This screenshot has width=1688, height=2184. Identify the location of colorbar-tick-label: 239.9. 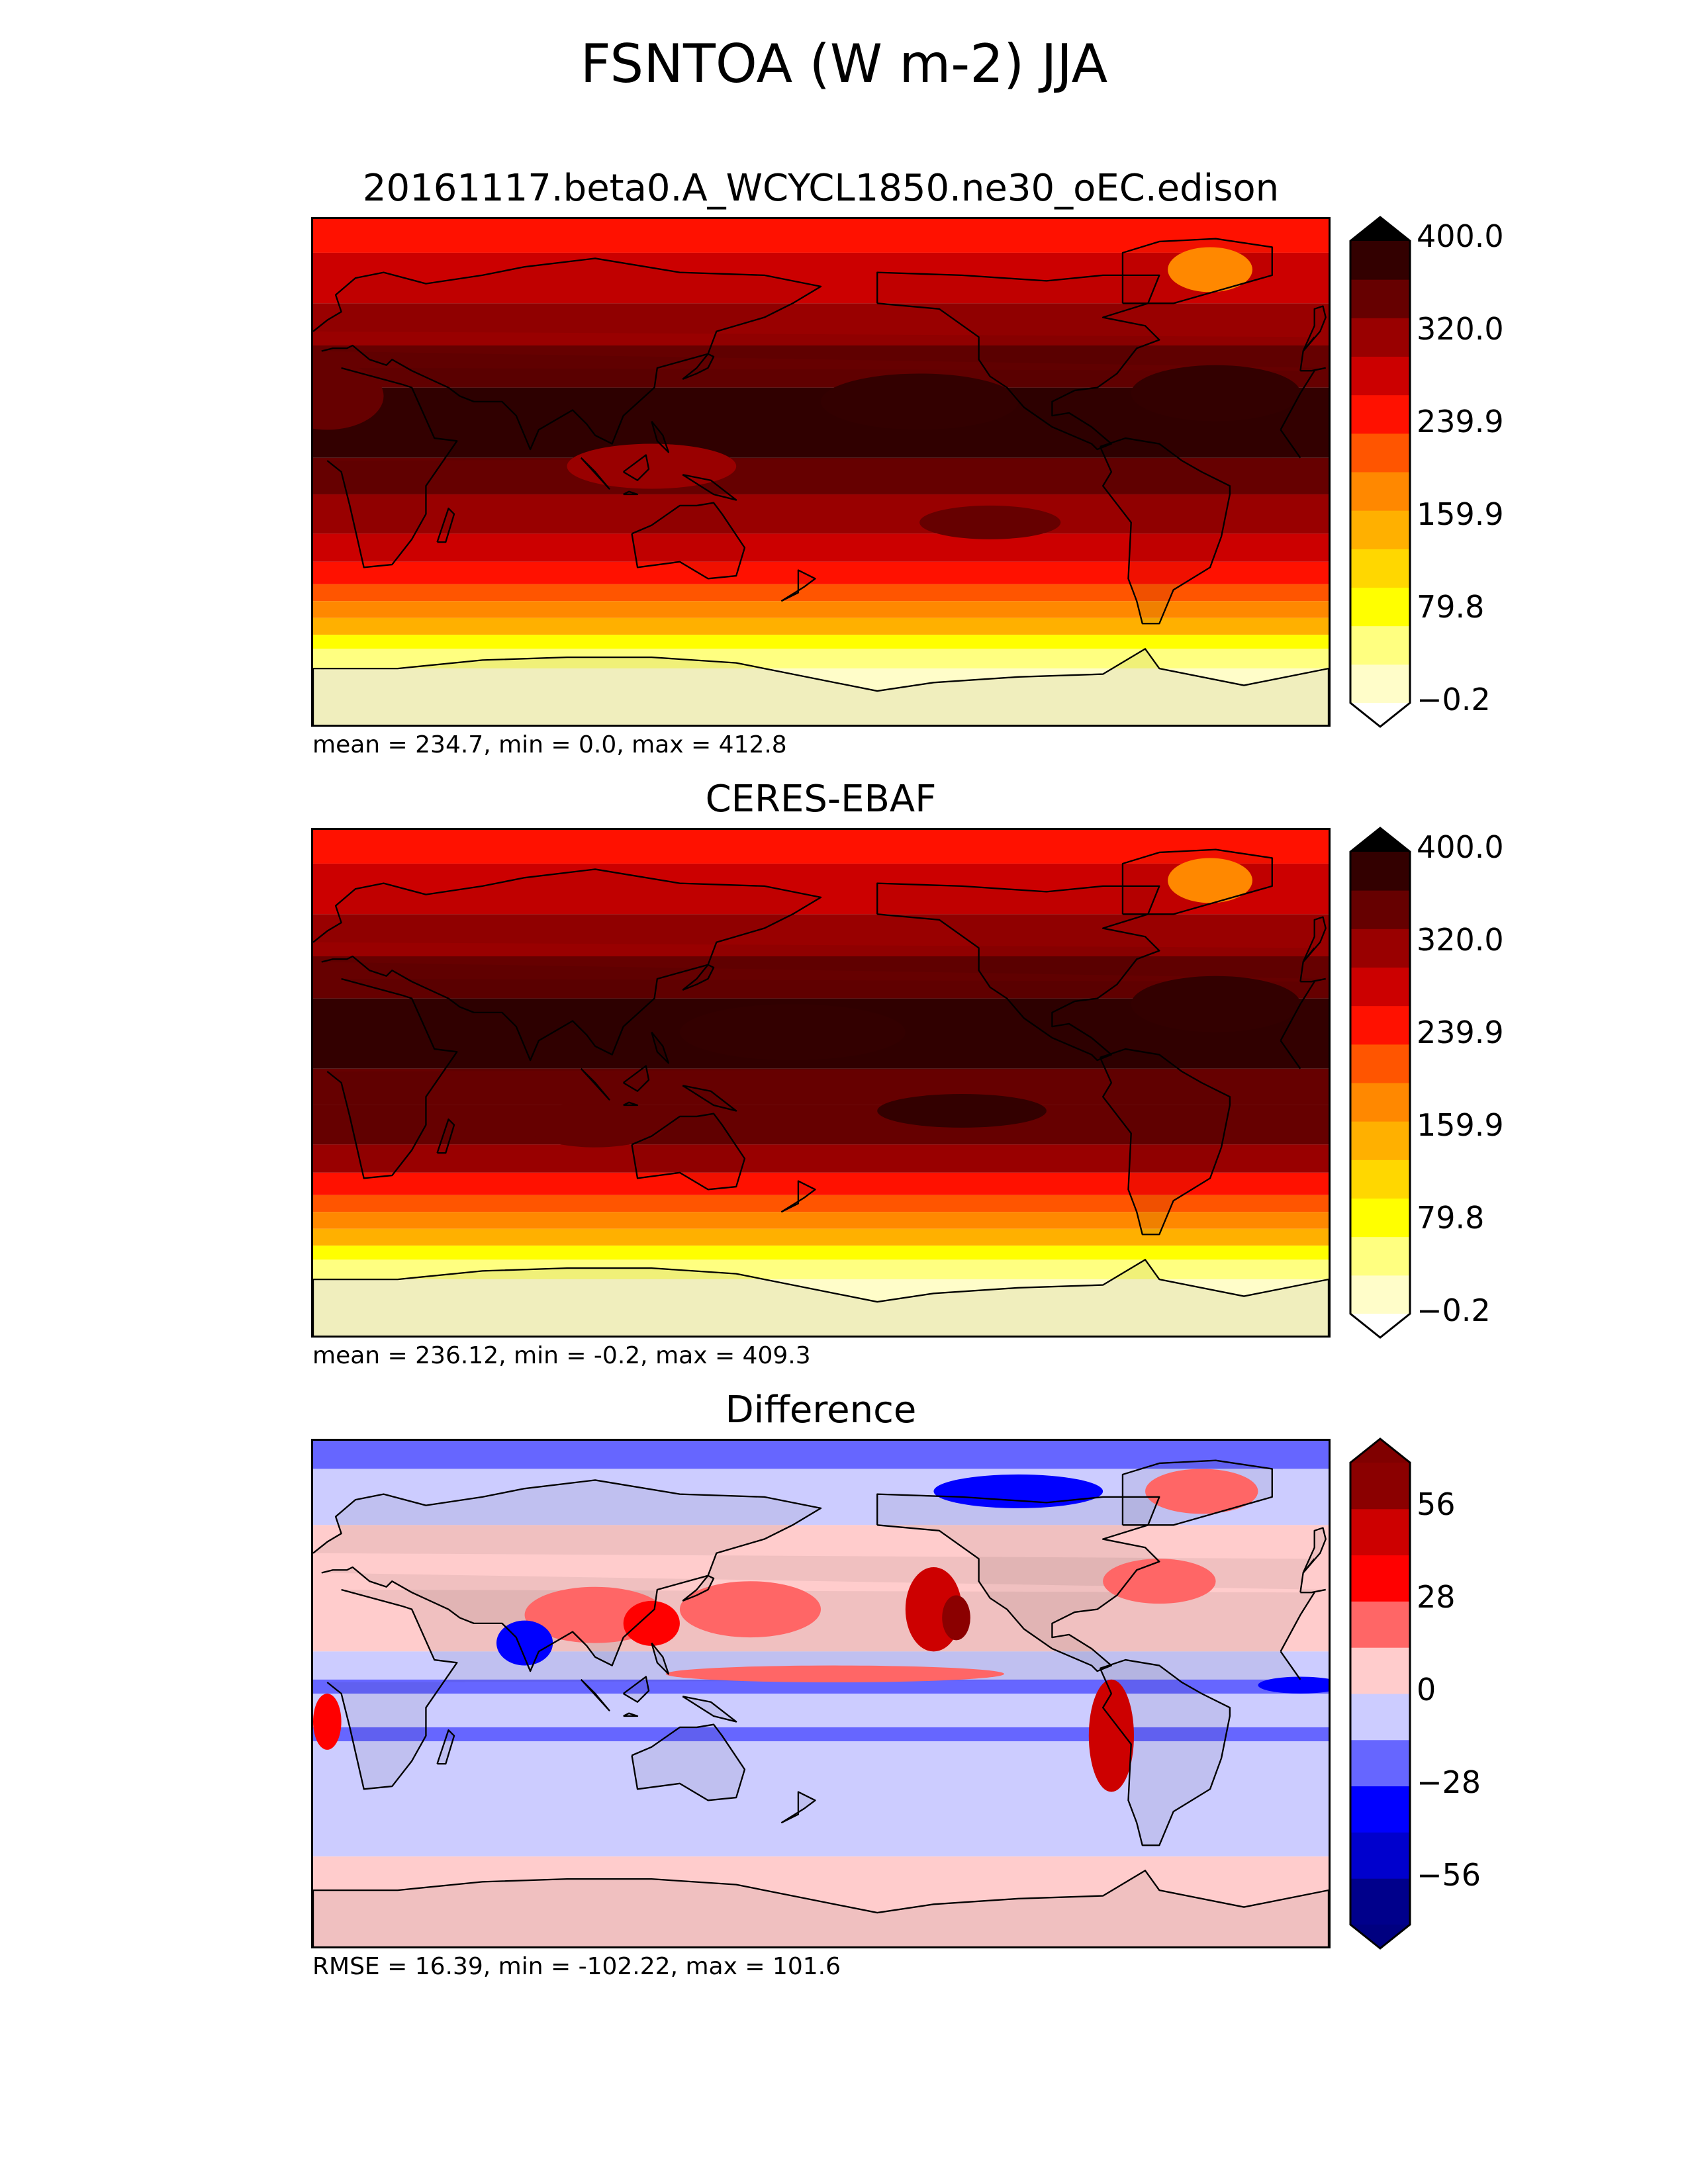
(1460, 1032).